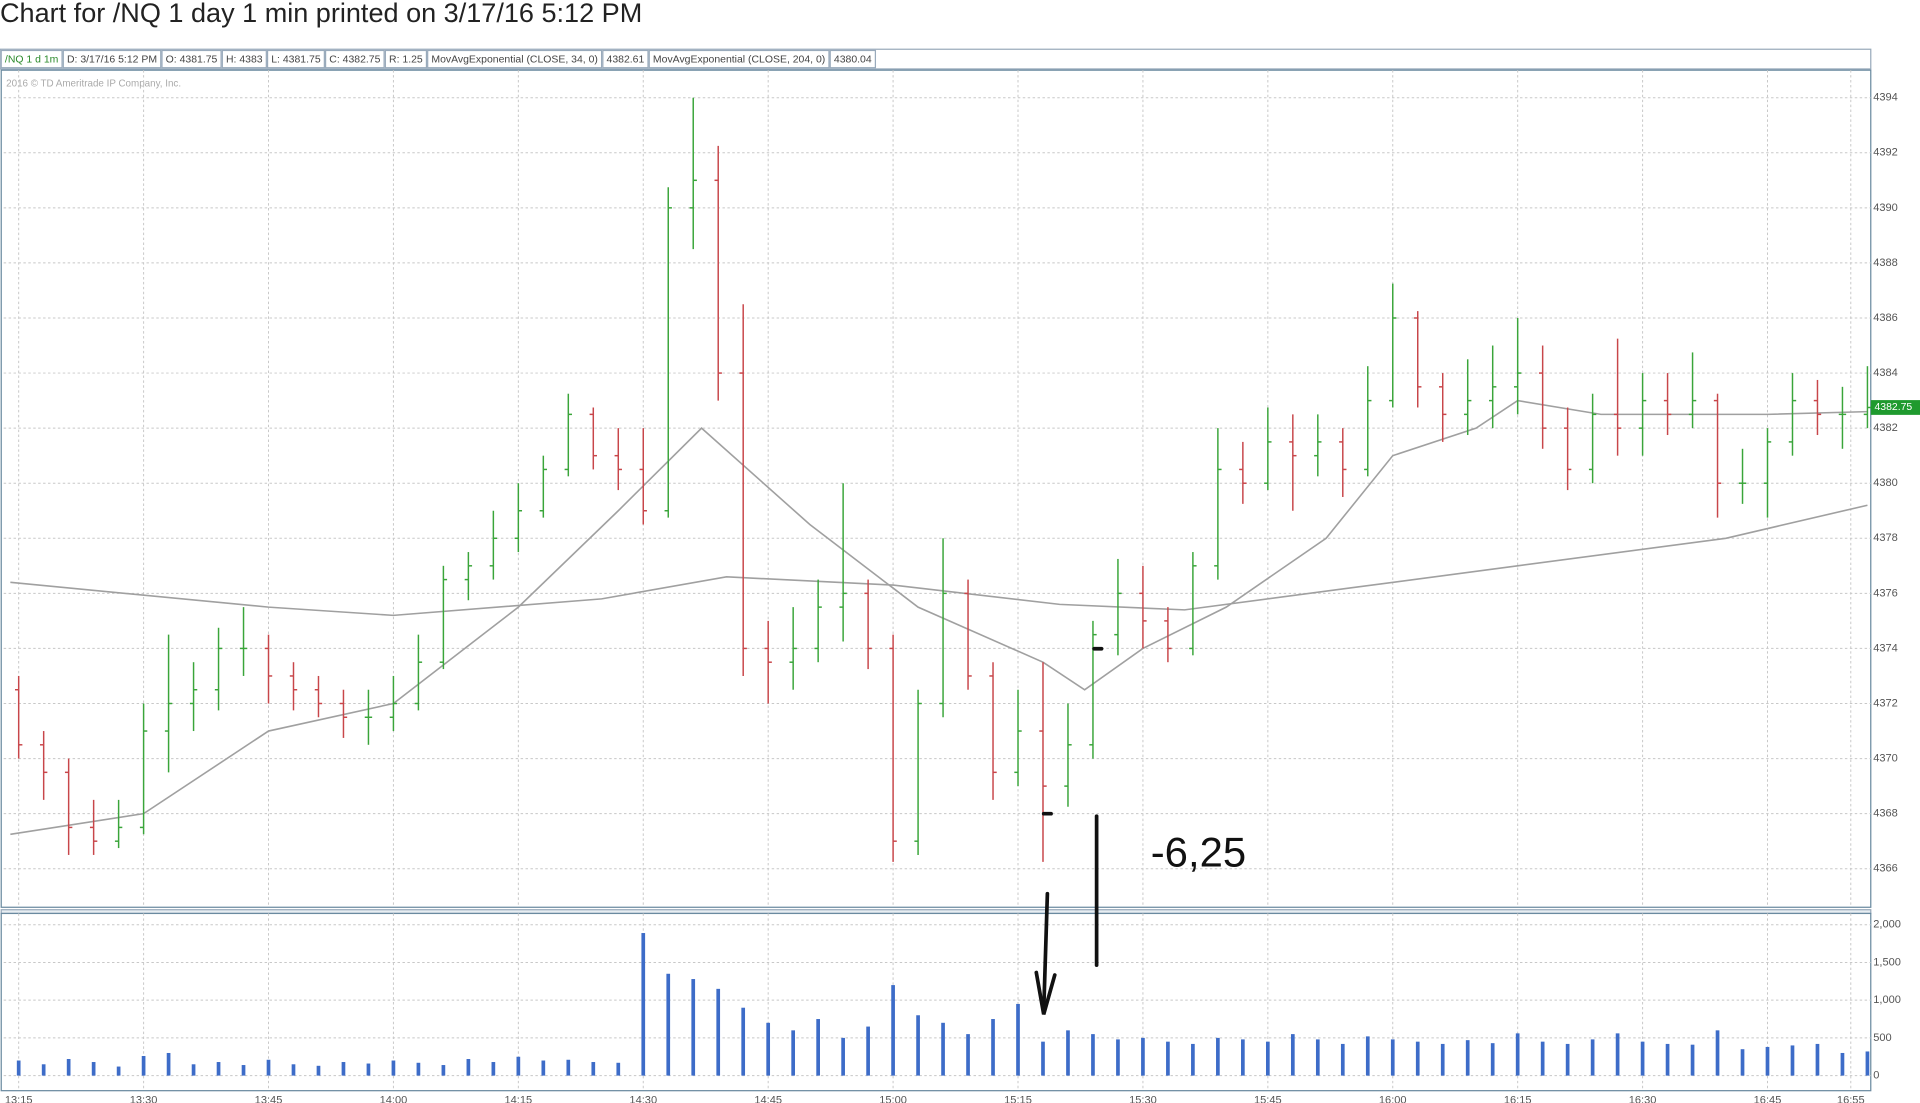  I want to click on header-item: O: 4381.75, so click(192, 59).